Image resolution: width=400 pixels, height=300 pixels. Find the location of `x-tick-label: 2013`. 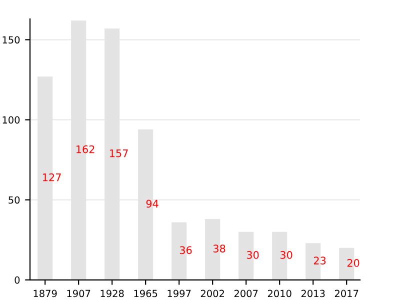

x-tick-label: 2013 is located at coordinates (313, 294).